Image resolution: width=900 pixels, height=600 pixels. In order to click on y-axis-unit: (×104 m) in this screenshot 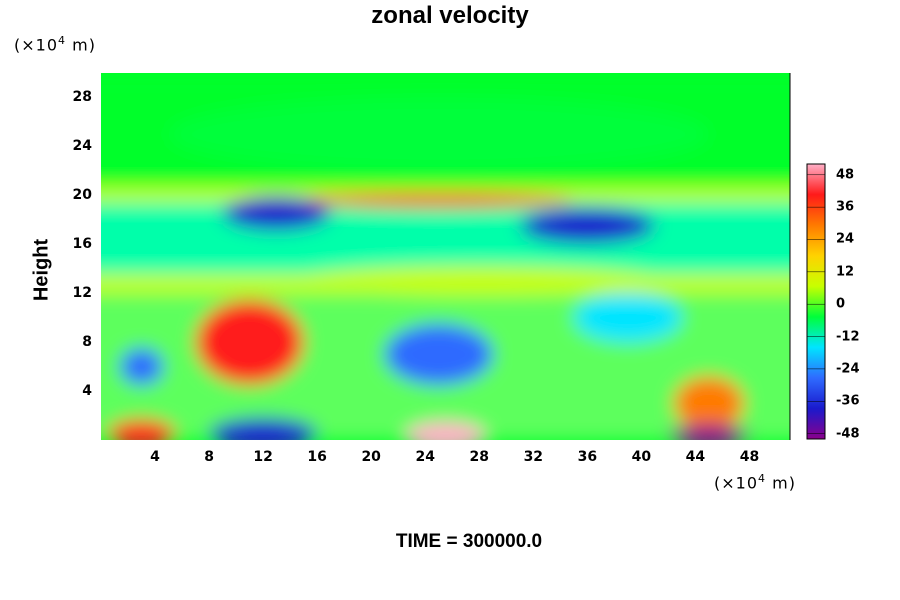, I will do `click(55, 44)`.